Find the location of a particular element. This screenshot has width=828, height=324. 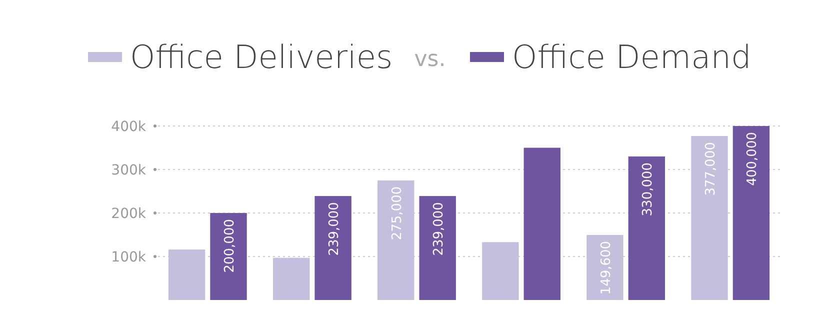

data-label: 400,000 is located at coordinates (752, 159).